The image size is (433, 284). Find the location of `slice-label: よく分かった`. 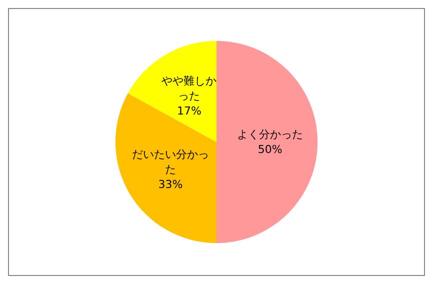

slice-label: よく分かった is located at coordinates (270, 134).